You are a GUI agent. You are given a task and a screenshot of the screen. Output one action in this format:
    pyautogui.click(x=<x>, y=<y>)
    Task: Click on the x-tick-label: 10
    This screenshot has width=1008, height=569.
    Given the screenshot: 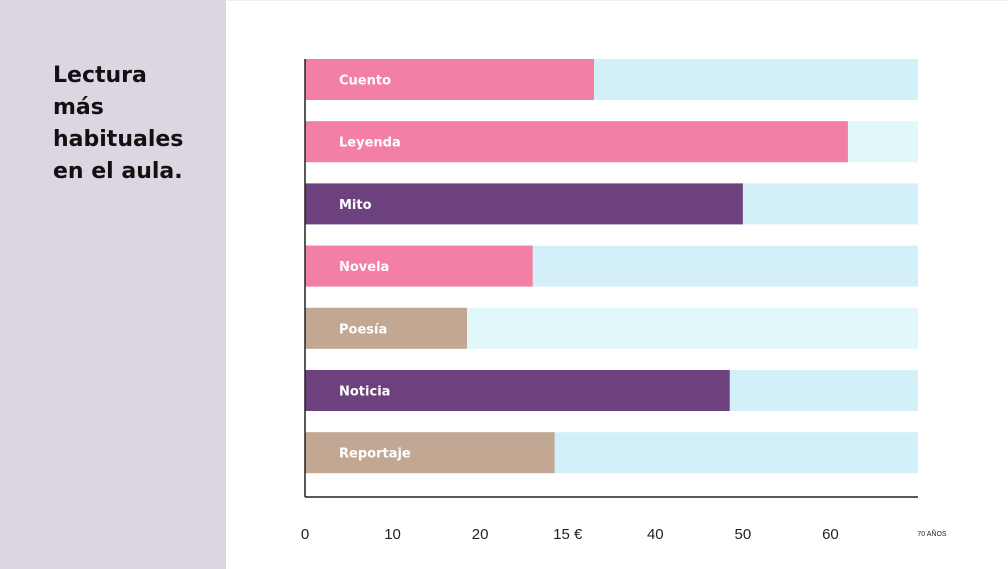 What is the action you would take?
    pyautogui.click(x=392, y=534)
    